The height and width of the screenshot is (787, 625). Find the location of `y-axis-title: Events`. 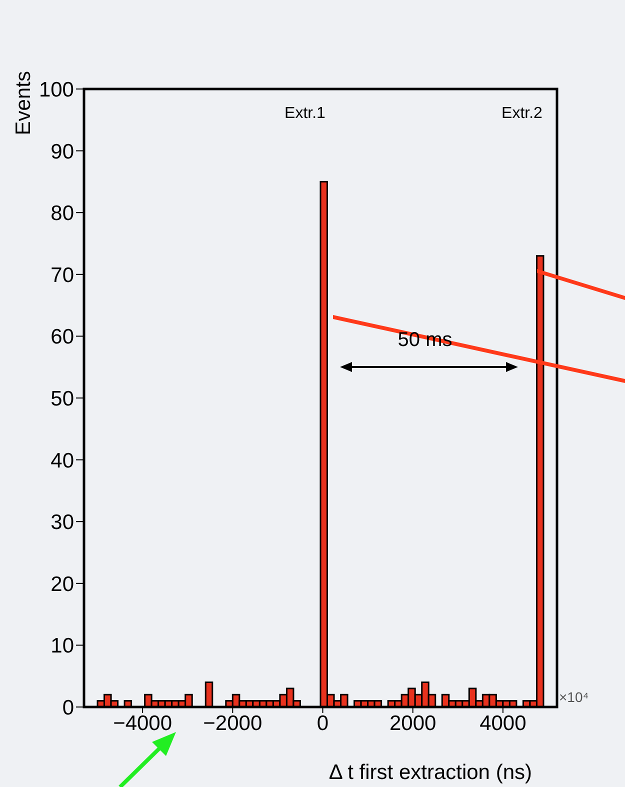

y-axis-title: Events is located at coordinates (23, 103).